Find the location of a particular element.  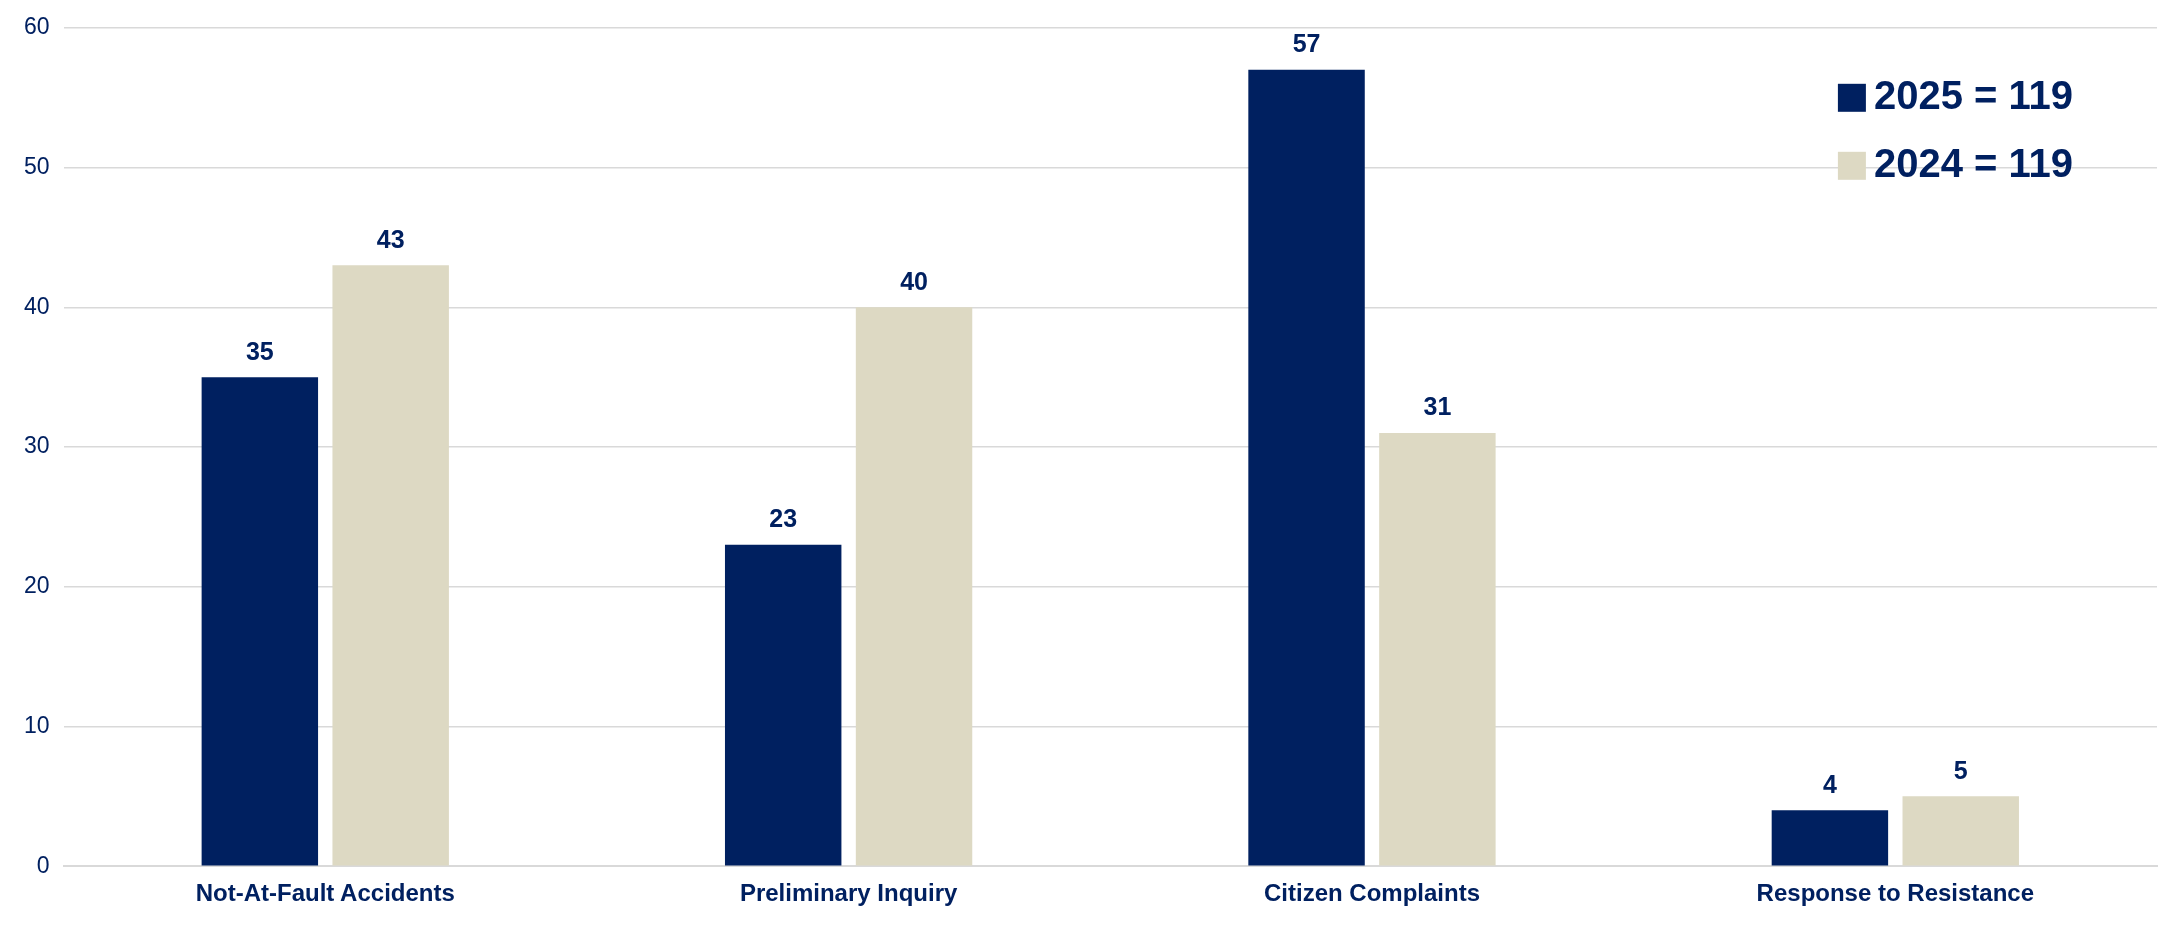

data-label: 5 is located at coordinates (1960, 769).